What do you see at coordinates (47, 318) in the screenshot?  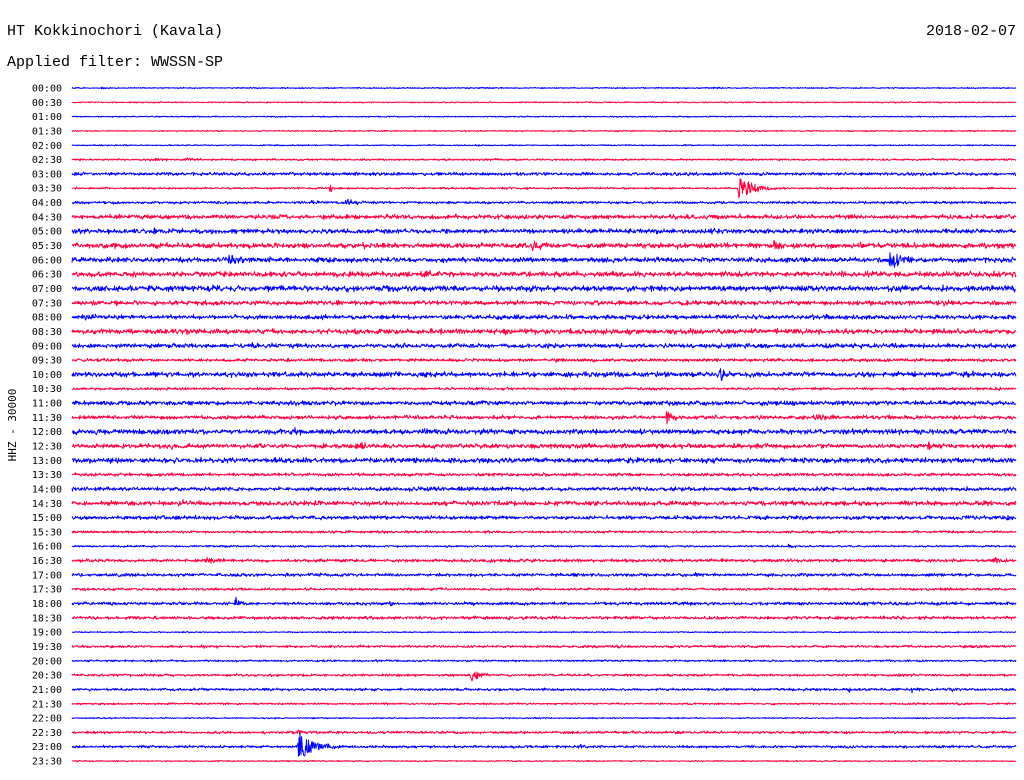 I see `time-label: 08:00` at bounding box center [47, 318].